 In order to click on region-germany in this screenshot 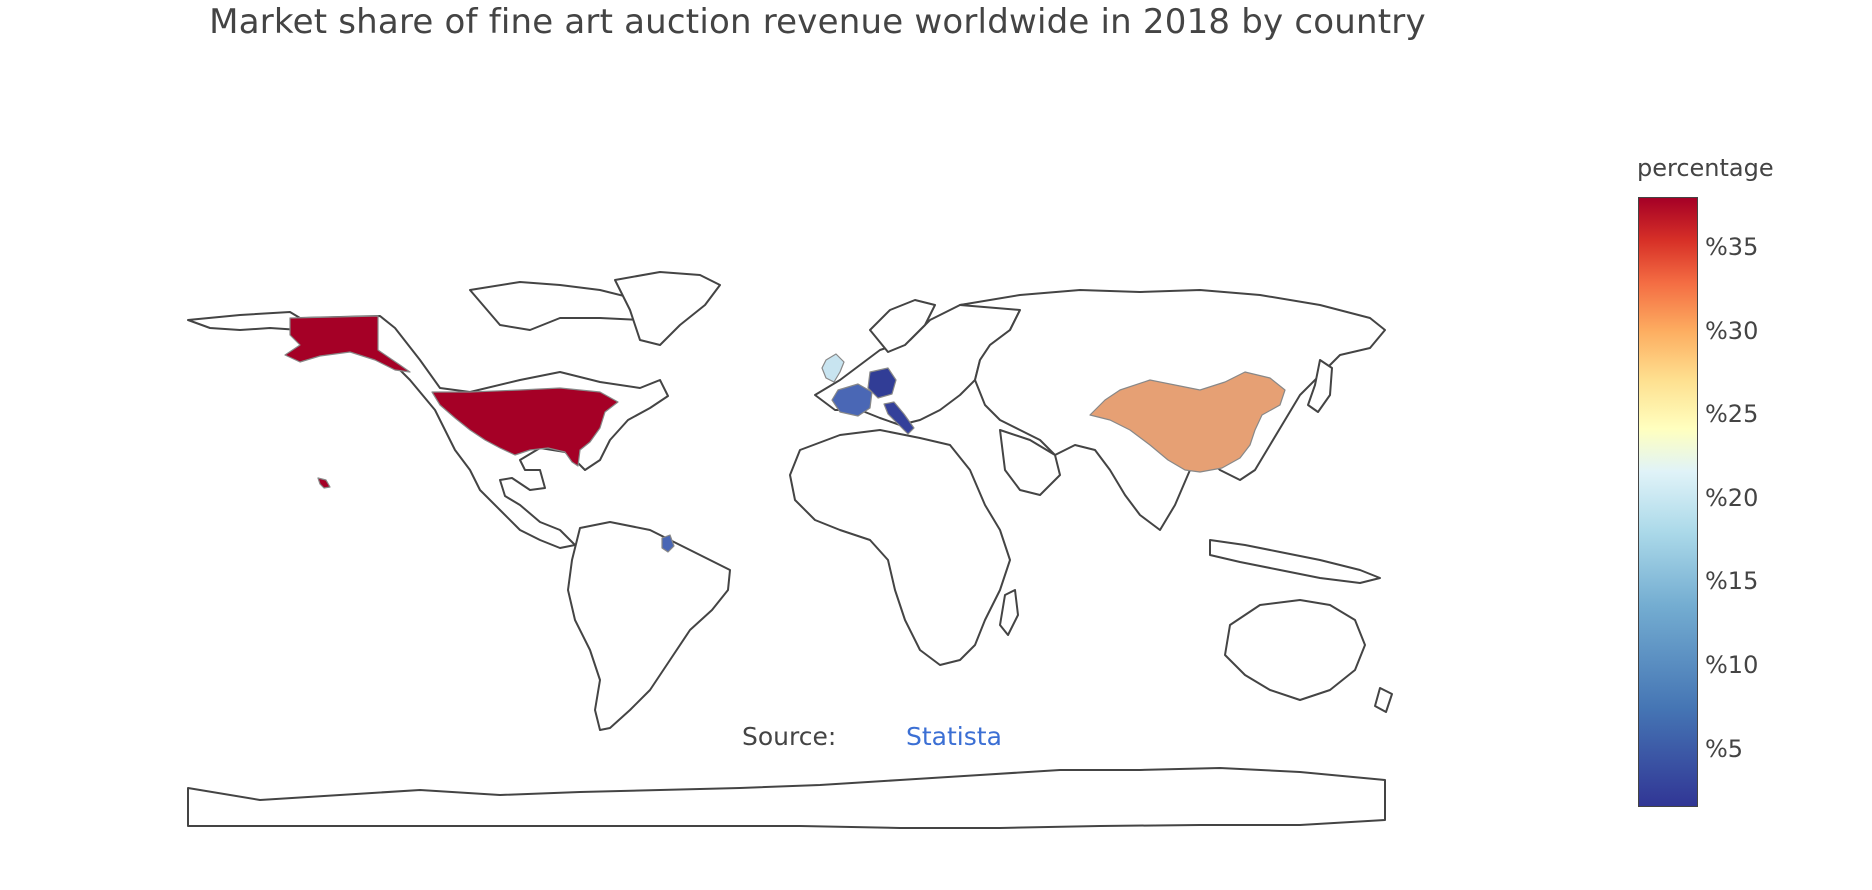, I will do `click(882, 383)`.